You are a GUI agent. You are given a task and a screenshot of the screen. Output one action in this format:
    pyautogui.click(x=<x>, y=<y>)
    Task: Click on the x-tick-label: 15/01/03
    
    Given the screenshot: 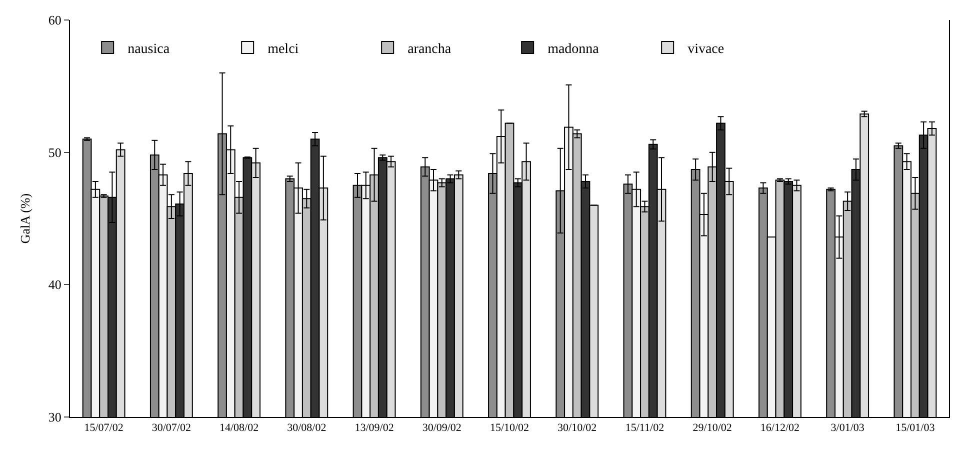 What is the action you would take?
    pyautogui.click(x=916, y=428)
    